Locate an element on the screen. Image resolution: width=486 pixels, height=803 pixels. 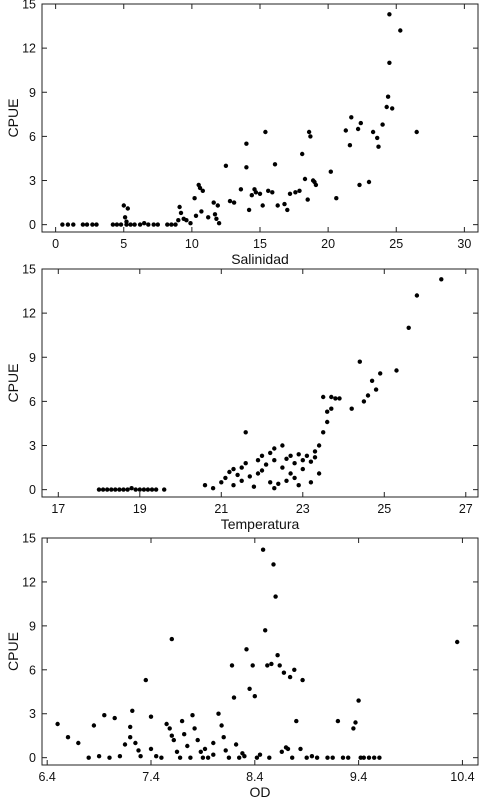
y-tick-label: 9 is located at coordinates (32, 358).